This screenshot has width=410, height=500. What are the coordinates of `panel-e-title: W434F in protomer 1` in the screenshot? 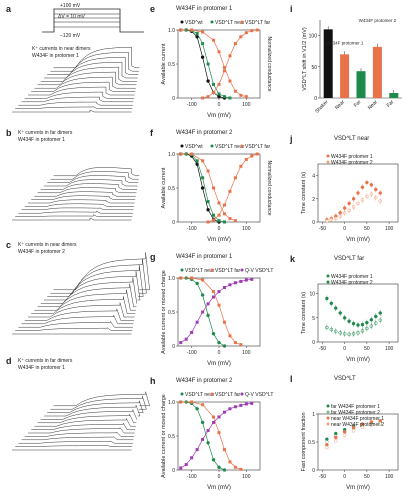 It's located at (204, 9).